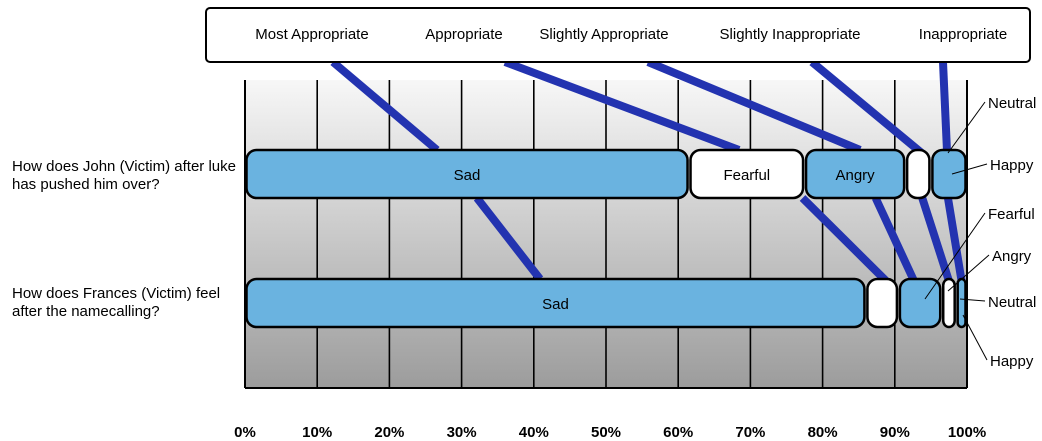 This screenshot has height=441, width=1042. I want to click on side-labels: Neutral Happy Fearful Angry Neutral Happy, so click(980, 232).